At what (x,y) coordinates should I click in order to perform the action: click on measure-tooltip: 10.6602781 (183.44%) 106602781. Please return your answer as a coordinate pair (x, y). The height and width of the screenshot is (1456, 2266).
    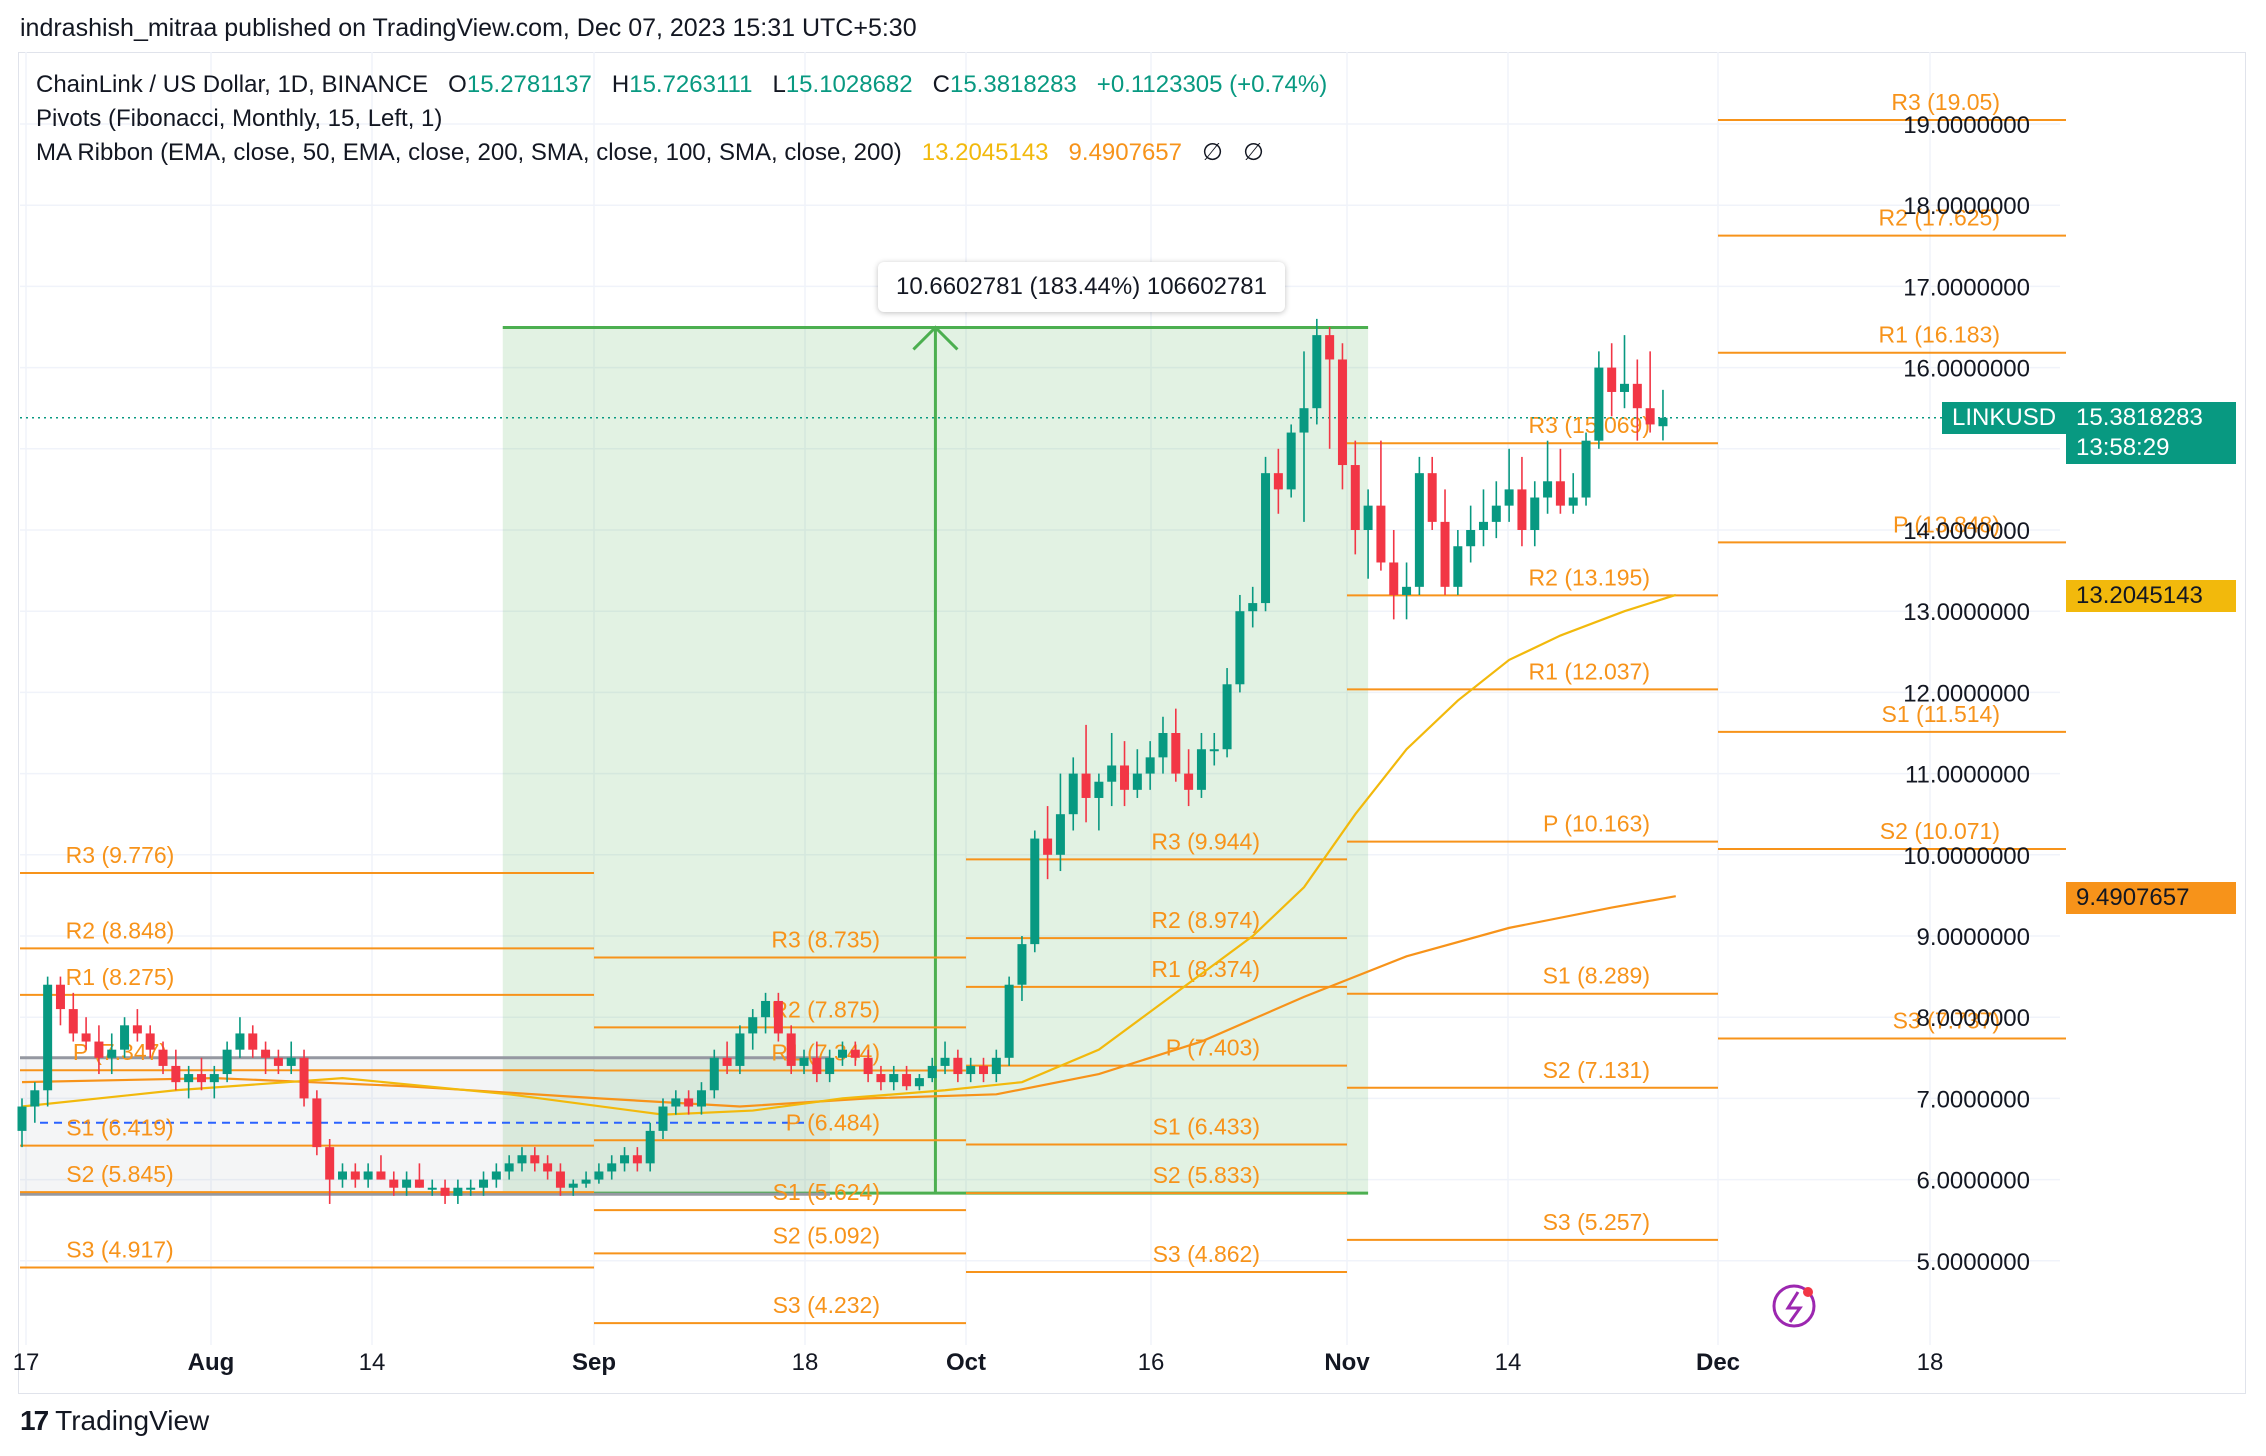
    Looking at the image, I should click on (1081, 287).